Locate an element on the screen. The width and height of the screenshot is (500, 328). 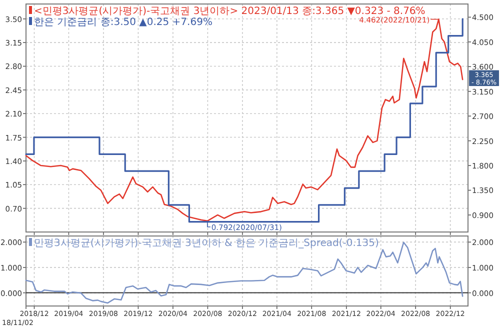
legend-label: <민평3사평균(시가평가)-국고채권 3년이하> 2023/01/13 종:3.365 ▼0.323 - 8.76% is located at coordinates (230, 11).